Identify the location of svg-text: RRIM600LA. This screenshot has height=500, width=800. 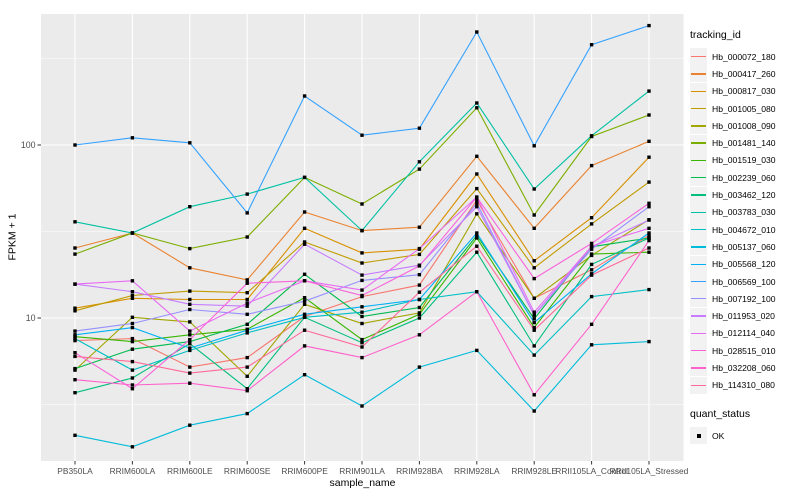
(133, 471).